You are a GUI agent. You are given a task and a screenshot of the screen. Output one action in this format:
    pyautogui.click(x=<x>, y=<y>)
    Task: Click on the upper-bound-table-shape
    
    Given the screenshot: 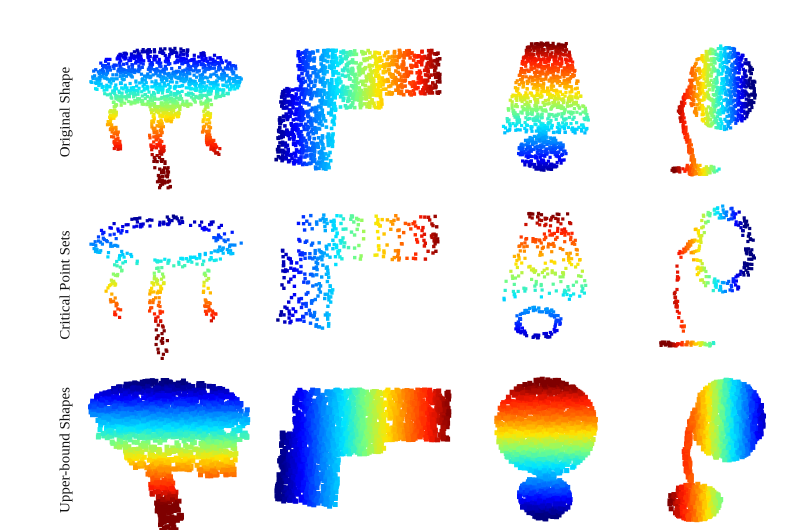 What is the action you would take?
    pyautogui.click(x=169, y=454)
    